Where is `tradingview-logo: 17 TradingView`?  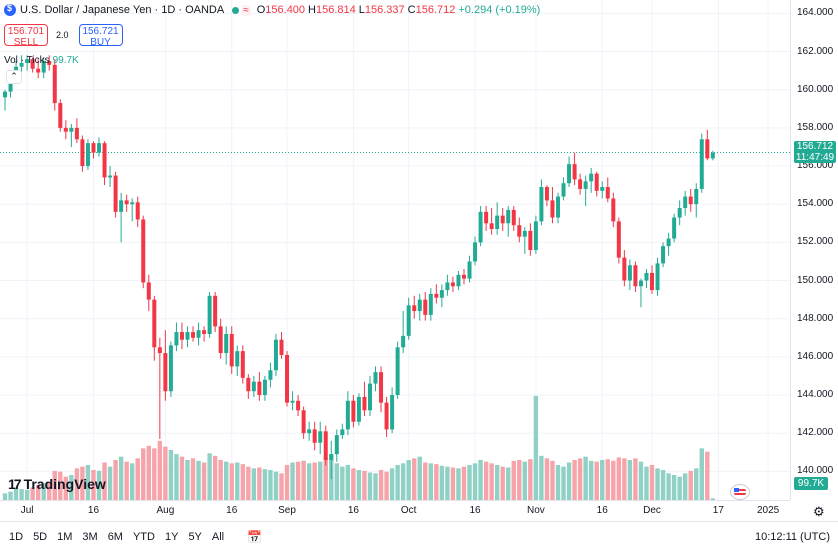
tradingview-logo: 17 TradingView is located at coordinates (57, 484).